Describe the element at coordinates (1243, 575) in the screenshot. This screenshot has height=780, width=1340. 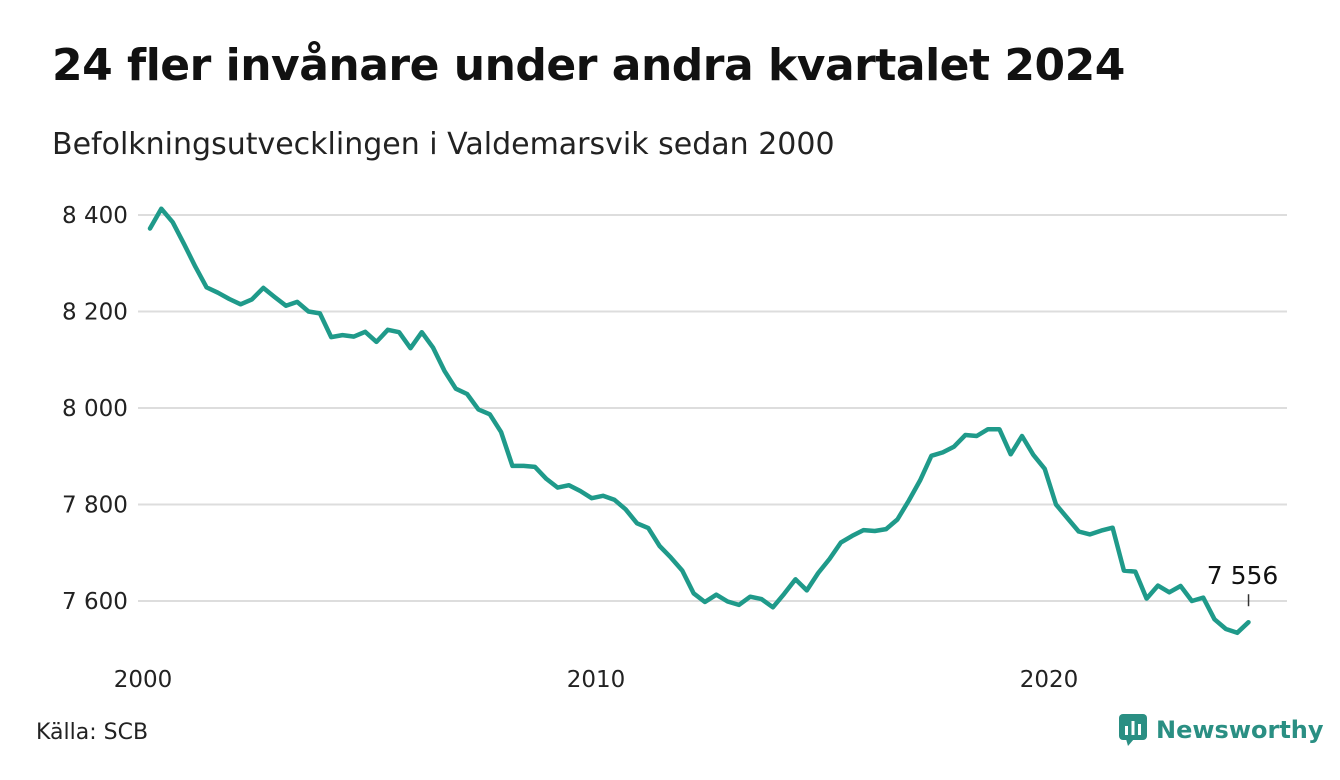
I see `end-value-label: 7 556` at that location.